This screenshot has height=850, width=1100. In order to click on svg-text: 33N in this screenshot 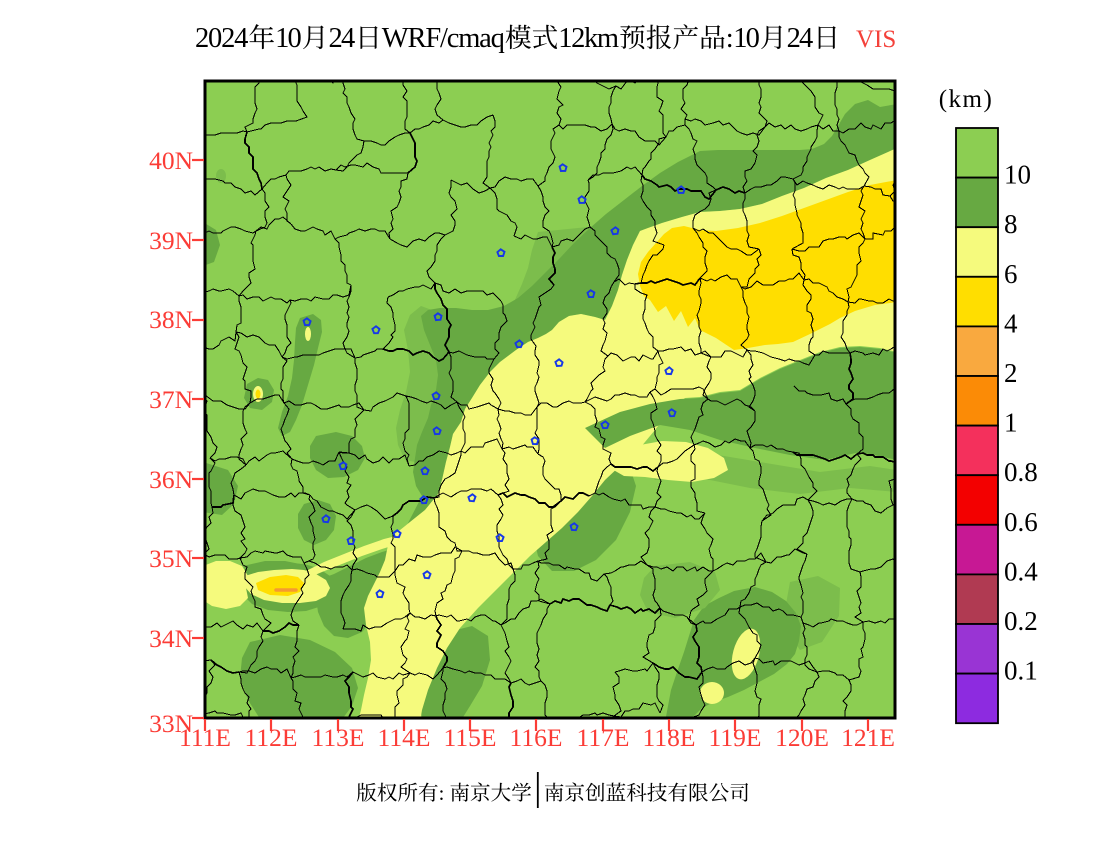, I will do `click(171, 723)`.